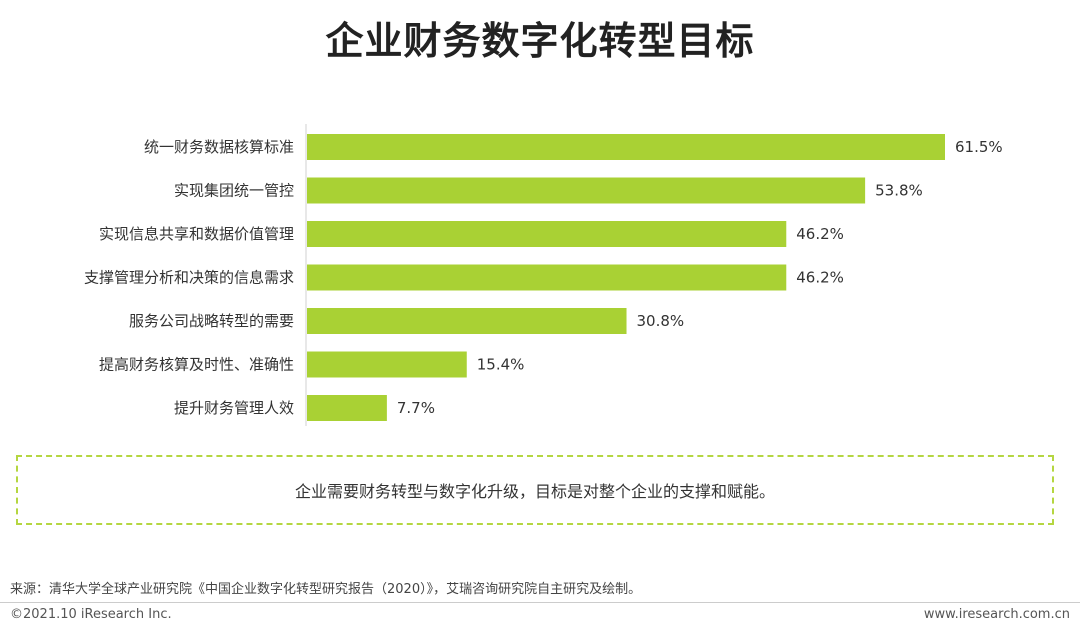 The height and width of the screenshot is (636, 1080). What do you see at coordinates (189, 278) in the screenshot?
I see `category-label: 支撑管理分析和决策的信息需求` at bounding box center [189, 278].